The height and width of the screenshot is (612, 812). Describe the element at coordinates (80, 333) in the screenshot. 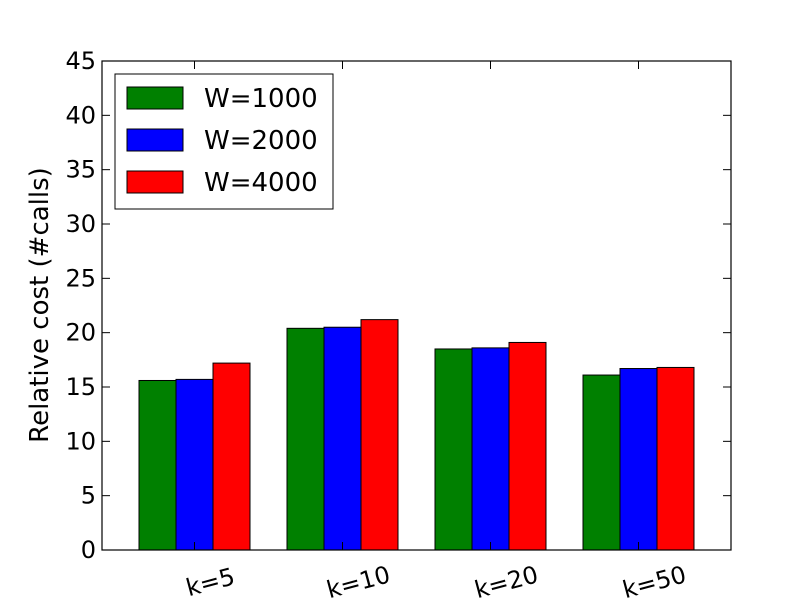

I see `y-tick-label: 20` at that location.